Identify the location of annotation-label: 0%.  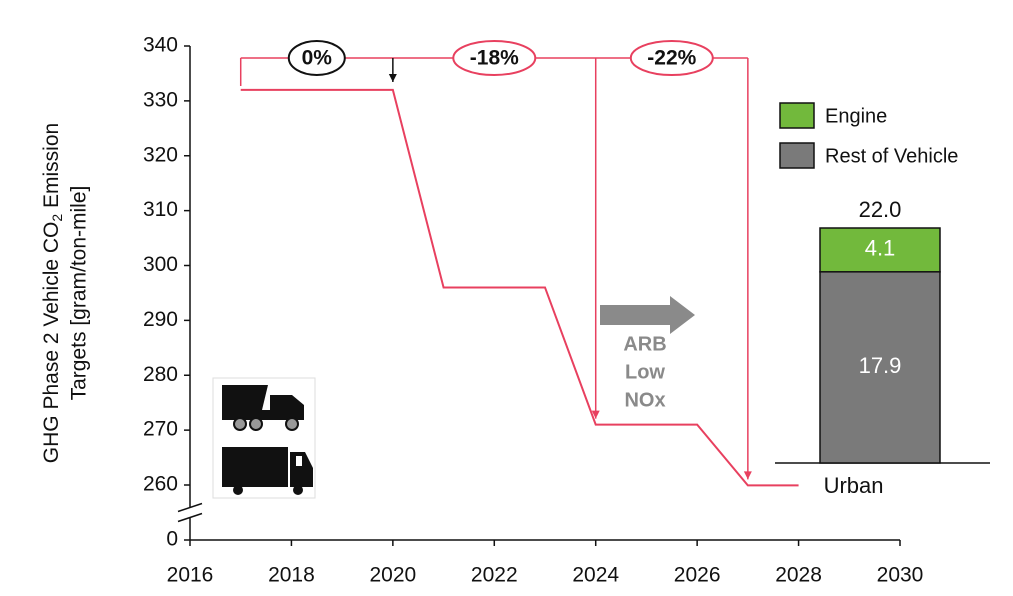
(317, 58).